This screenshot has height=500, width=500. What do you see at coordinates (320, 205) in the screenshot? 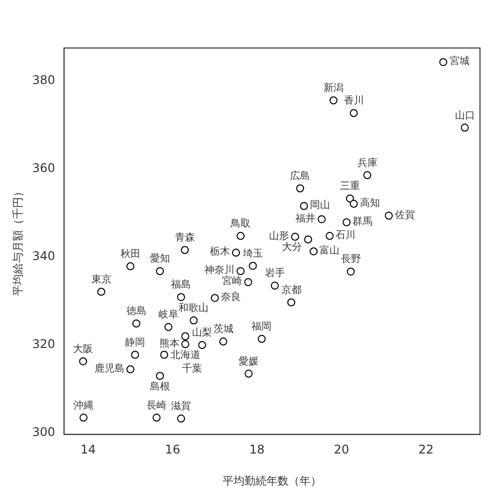
I see `annotation: 岡山` at bounding box center [320, 205].